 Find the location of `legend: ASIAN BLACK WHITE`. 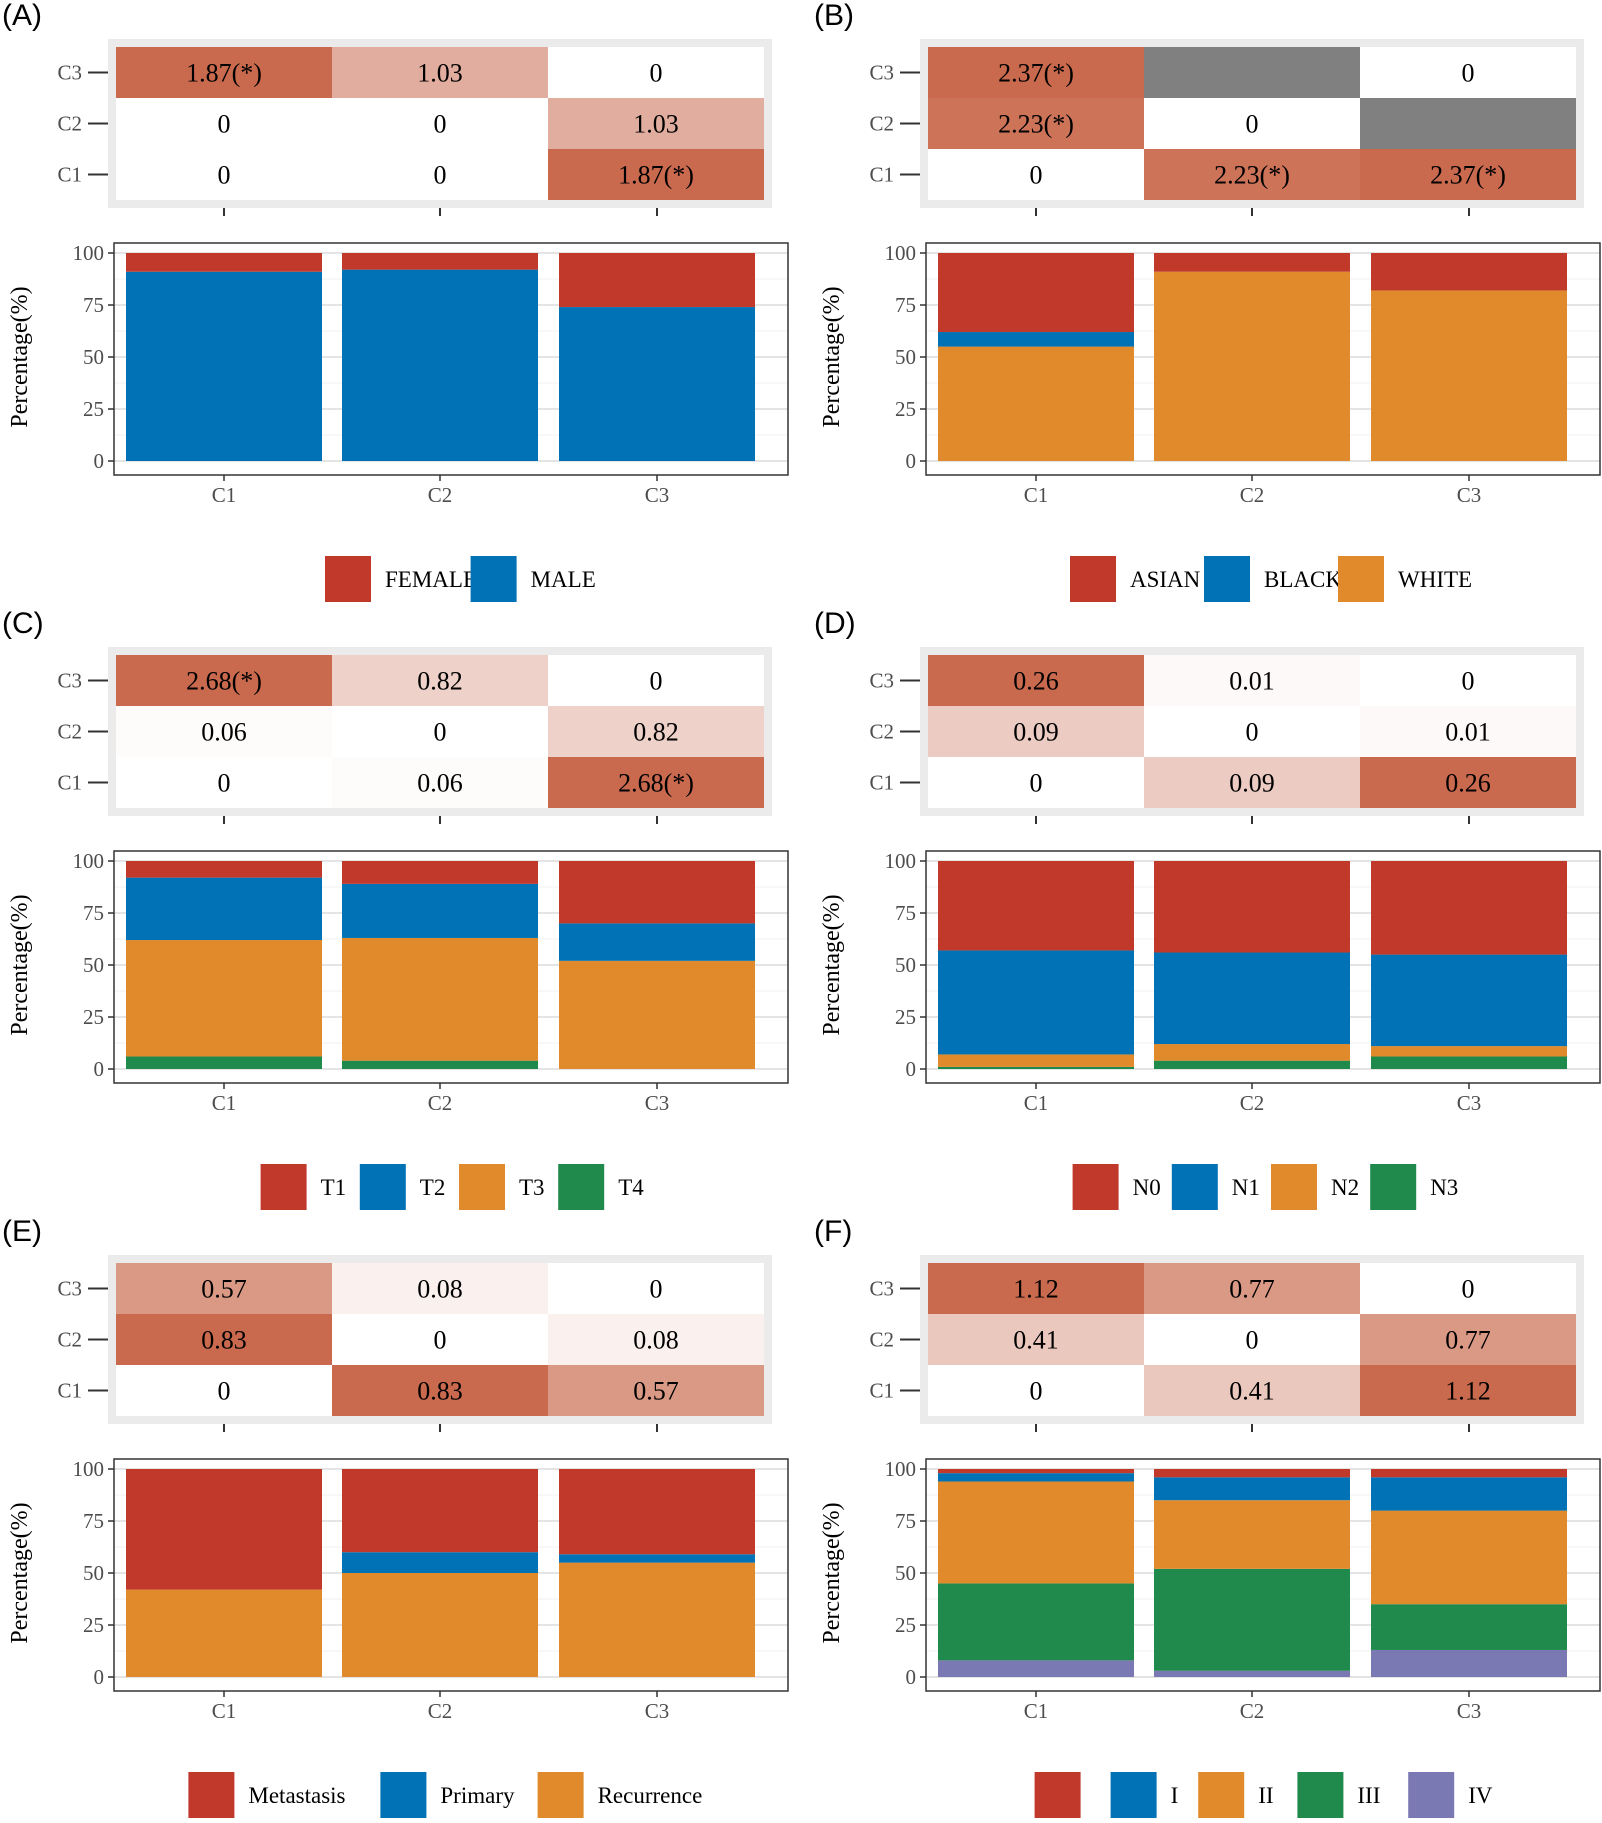

legend: ASIAN BLACK WHITE is located at coordinates (1271, 579).